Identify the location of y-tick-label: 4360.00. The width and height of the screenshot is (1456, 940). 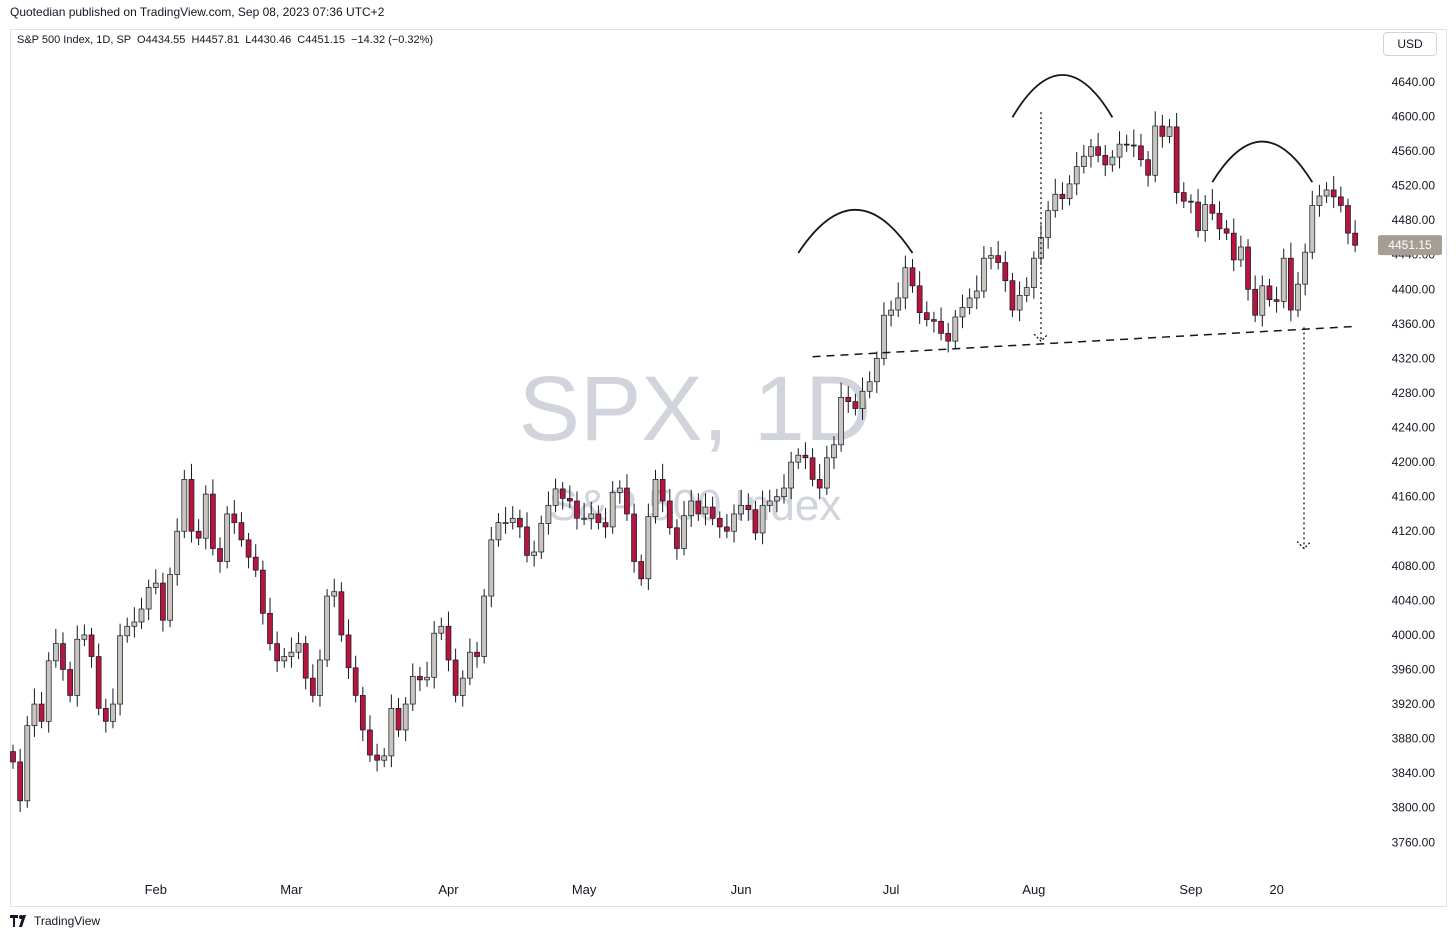
(1414, 324).